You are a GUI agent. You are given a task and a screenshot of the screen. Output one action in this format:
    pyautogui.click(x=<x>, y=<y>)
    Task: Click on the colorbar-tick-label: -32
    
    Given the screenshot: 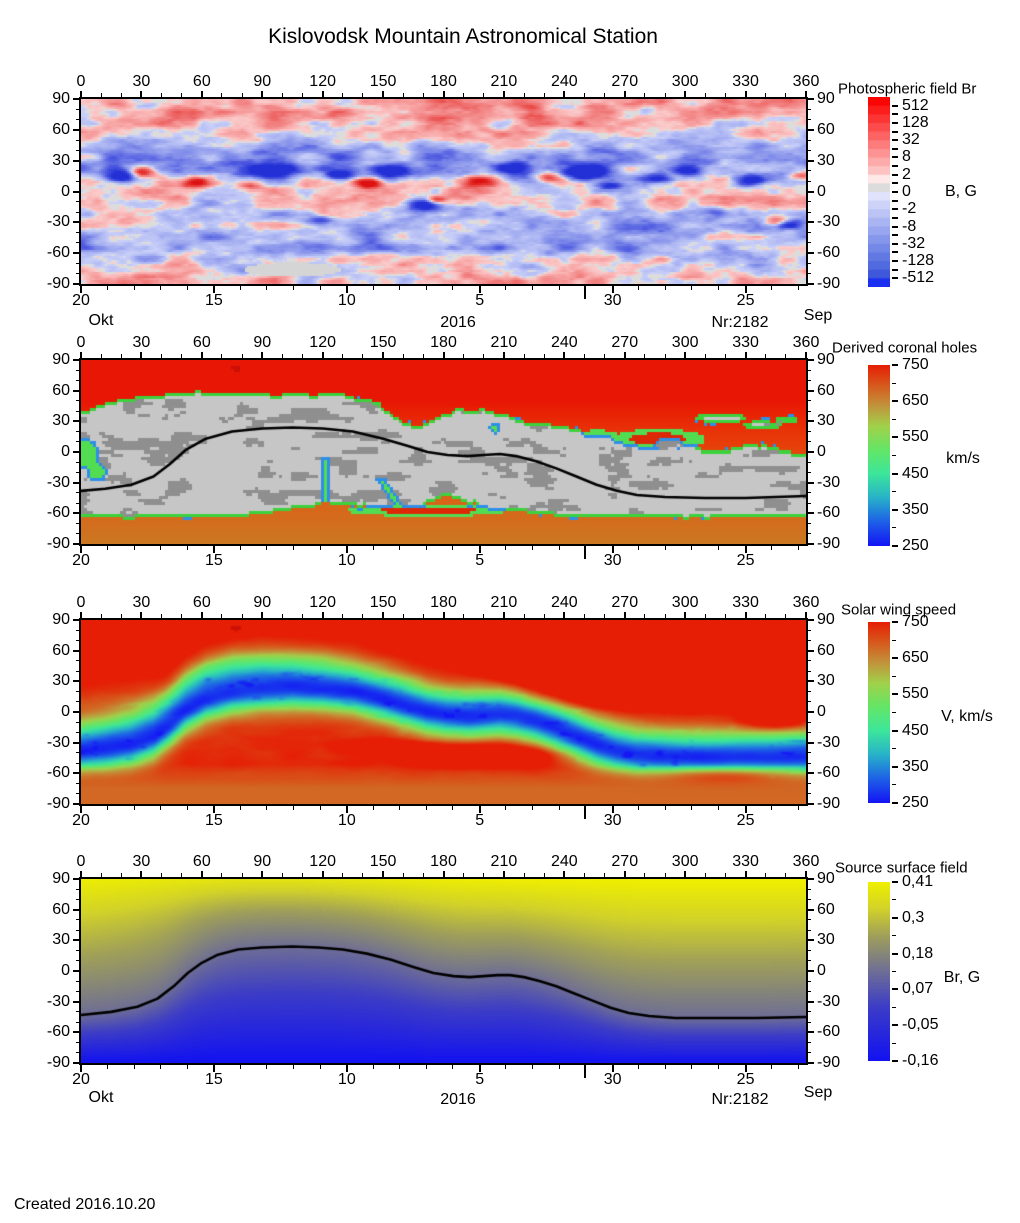 What is the action you would take?
    pyautogui.click(x=914, y=243)
    